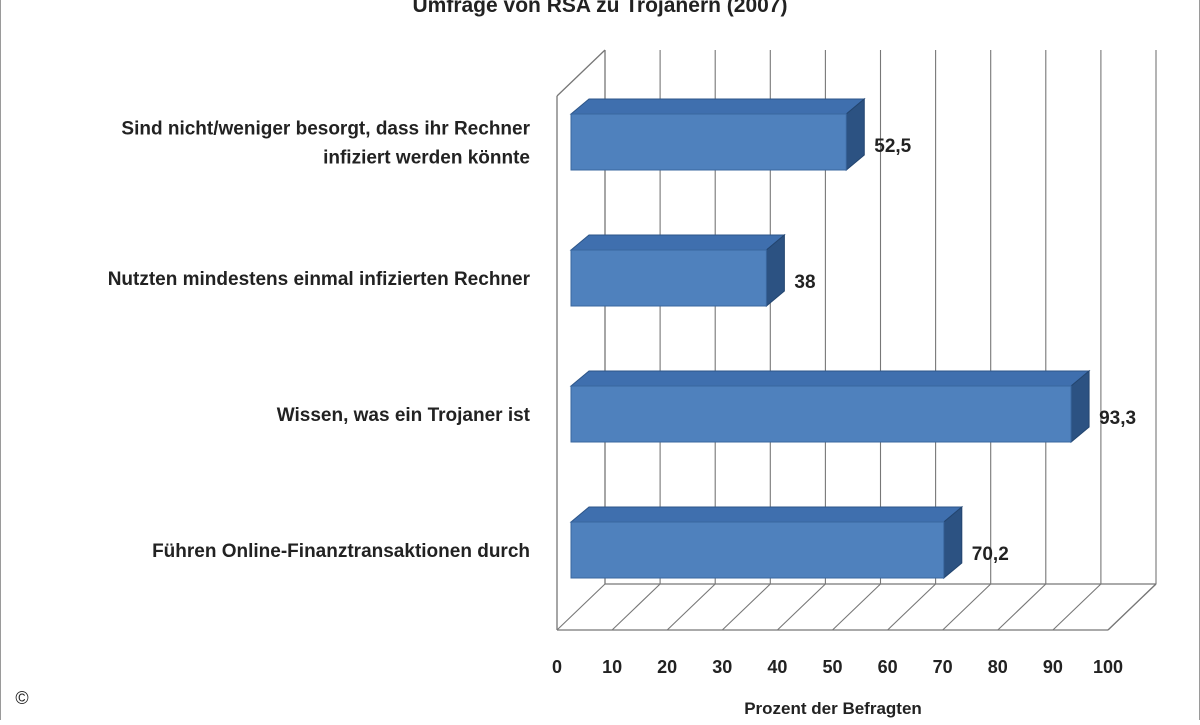  What do you see at coordinates (1053, 667) in the screenshot?
I see `x-tick-90: 90` at bounding box center [1053, 667].